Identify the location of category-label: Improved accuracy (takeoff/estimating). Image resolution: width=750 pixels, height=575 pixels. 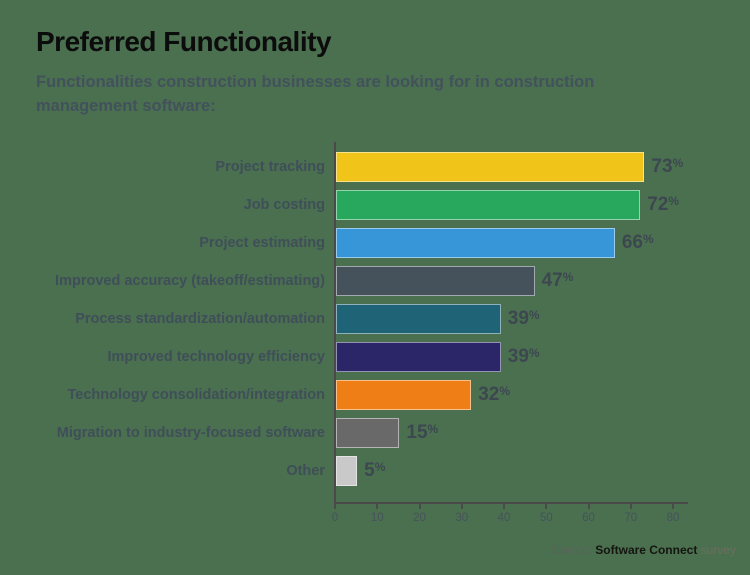
(190, 281).